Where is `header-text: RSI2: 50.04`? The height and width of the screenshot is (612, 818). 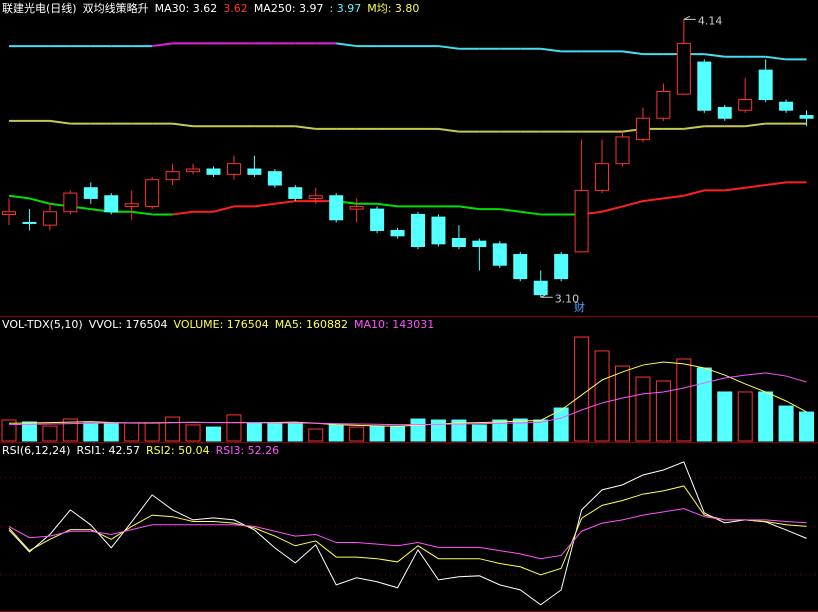 header-text: RSI2: 50.04 is located at coordinates (178, 450).